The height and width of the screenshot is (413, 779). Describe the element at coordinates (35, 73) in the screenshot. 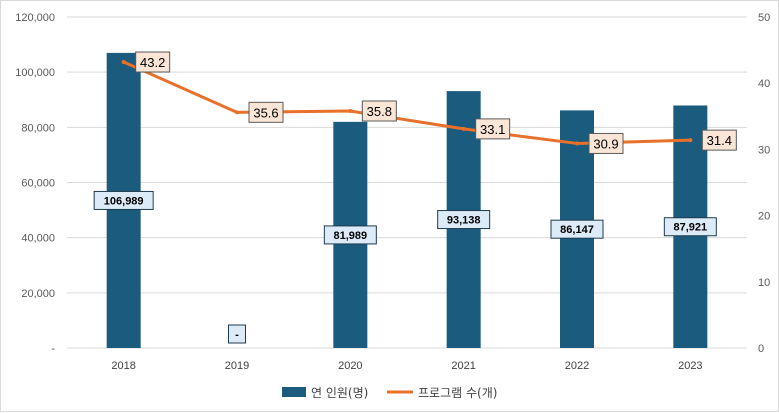

I see `left-tick-label: 100,000` at that location.